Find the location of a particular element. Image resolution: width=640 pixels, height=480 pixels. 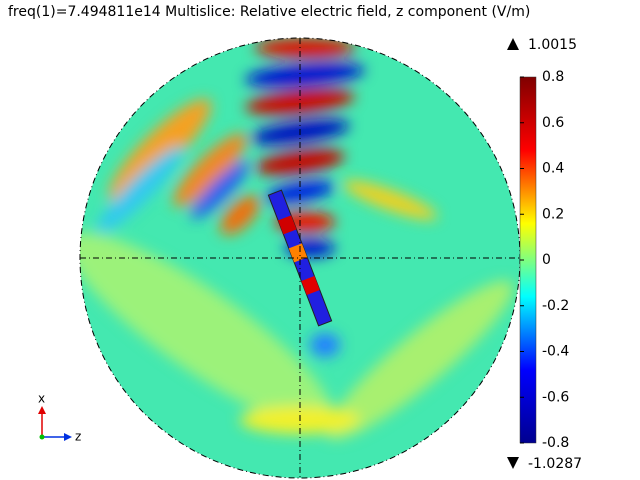

axis-label: z is located at coordinates (78, 437).